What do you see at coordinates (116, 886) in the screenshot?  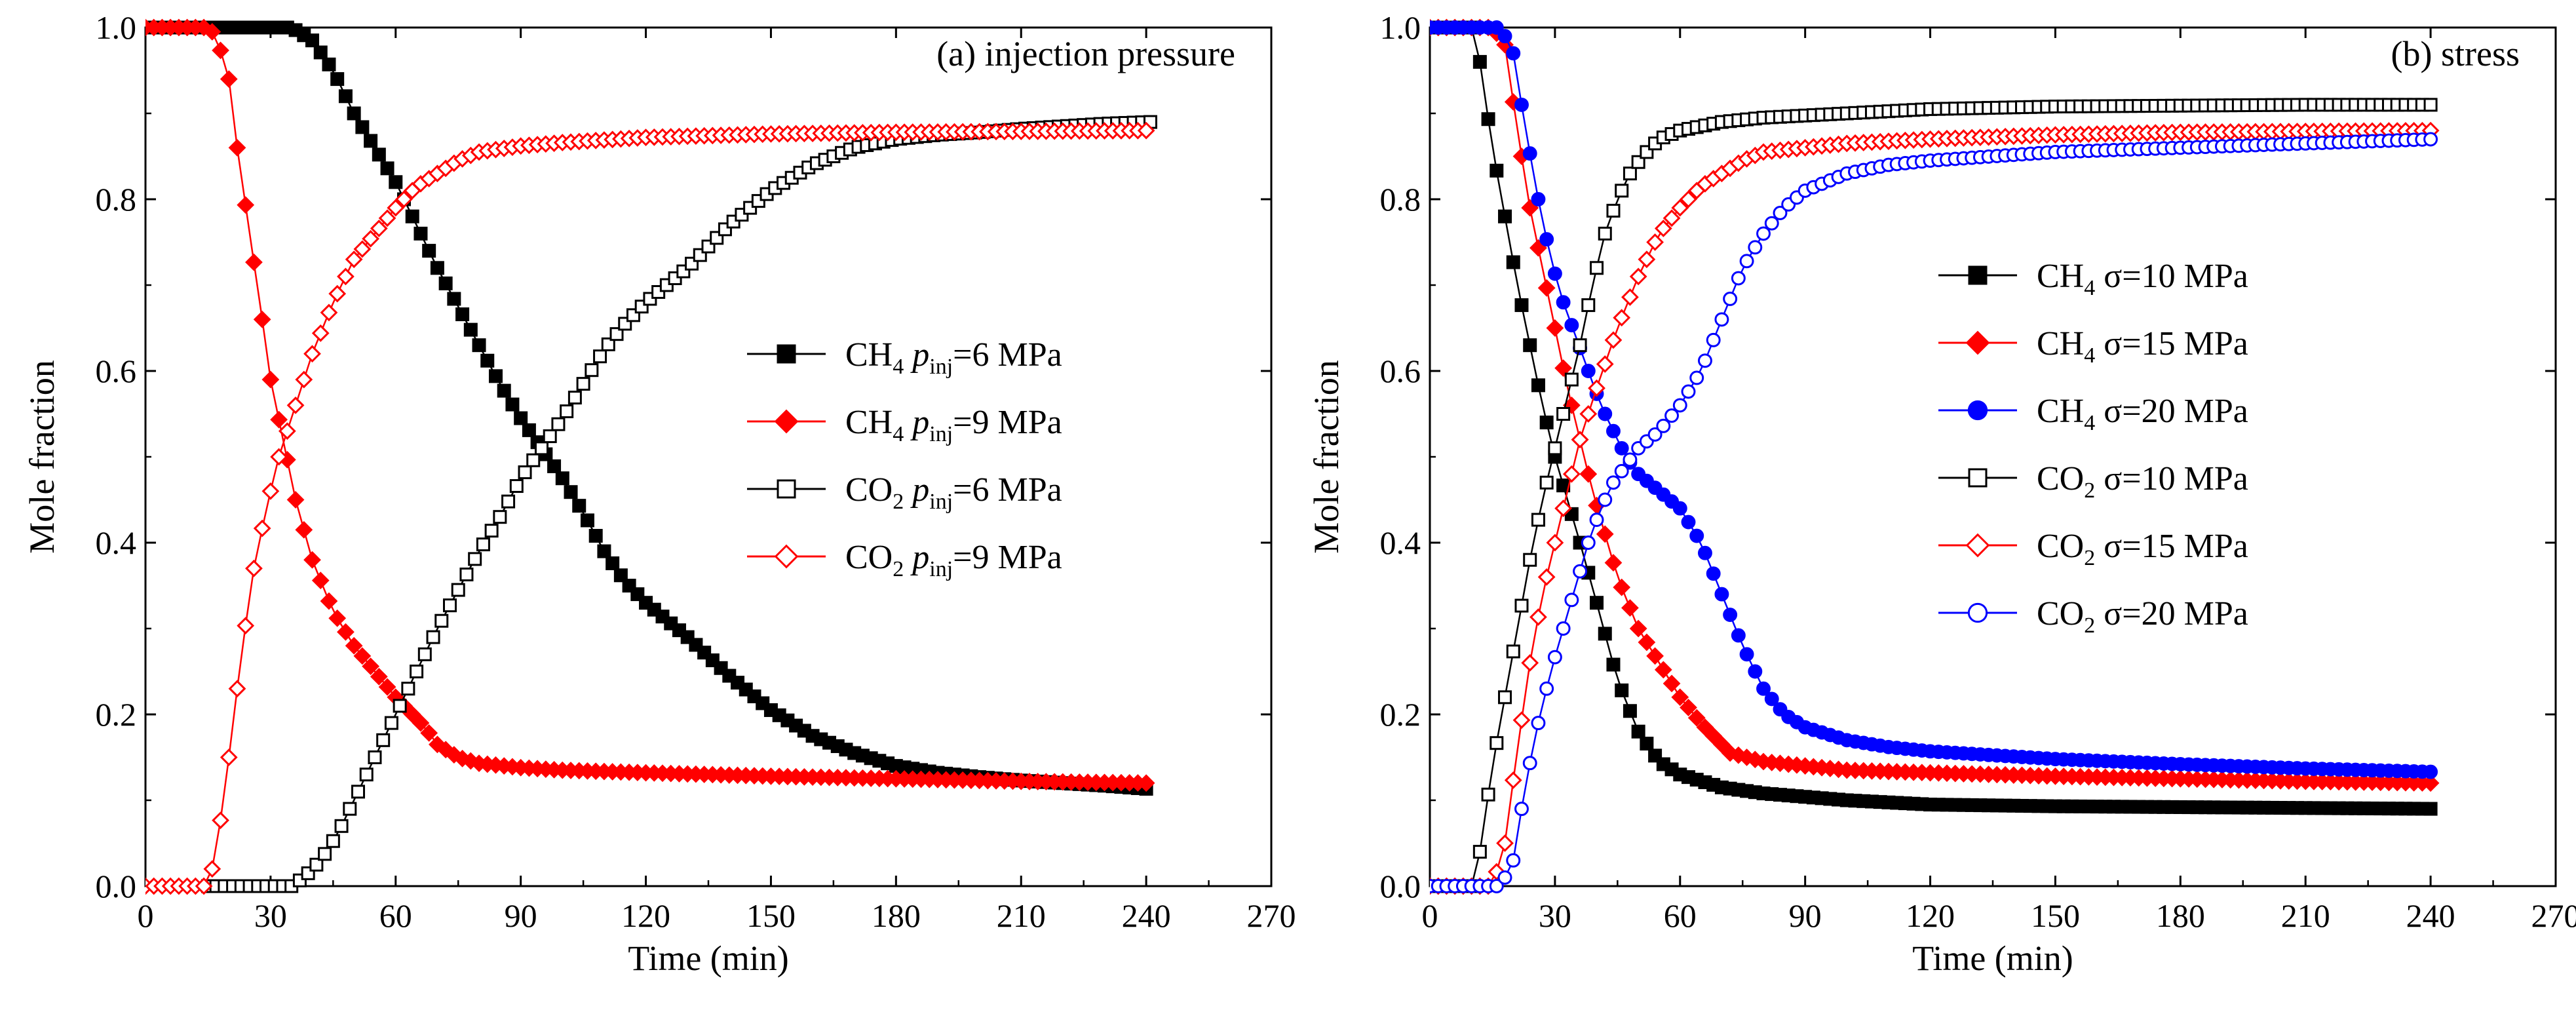 I see `y-tick-label: 0.0` at bounding box center [116, 886].